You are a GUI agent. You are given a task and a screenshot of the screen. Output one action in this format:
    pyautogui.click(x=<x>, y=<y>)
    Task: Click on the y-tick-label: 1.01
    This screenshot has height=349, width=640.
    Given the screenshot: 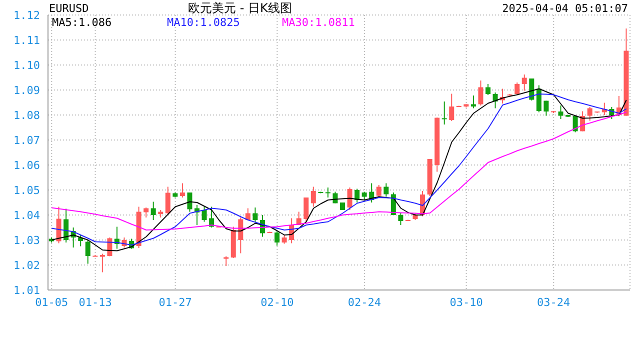 What is the action you would take?
    pyautogui.click(x=27, y=290)
    